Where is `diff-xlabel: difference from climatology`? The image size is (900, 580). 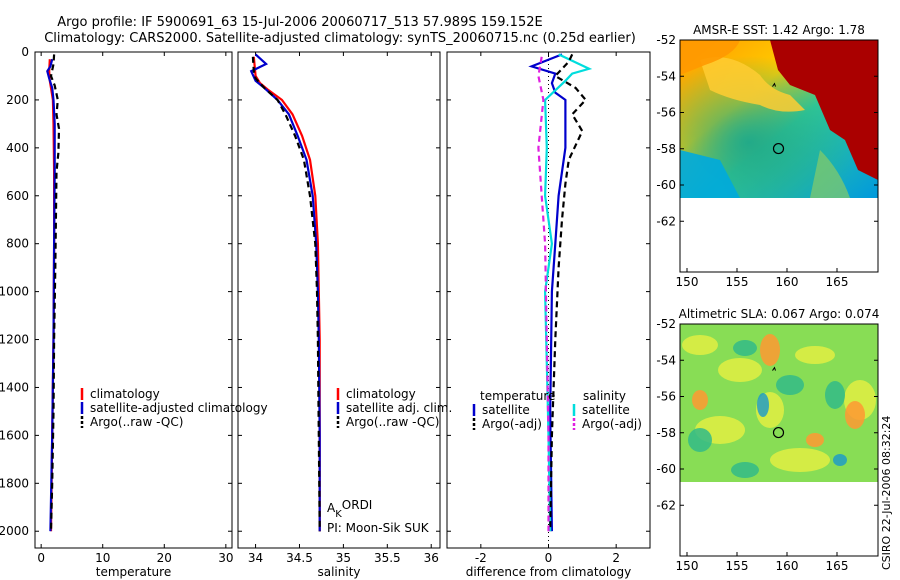 diff-xlabel: difference from climatology is located at coordinates (549, 572).